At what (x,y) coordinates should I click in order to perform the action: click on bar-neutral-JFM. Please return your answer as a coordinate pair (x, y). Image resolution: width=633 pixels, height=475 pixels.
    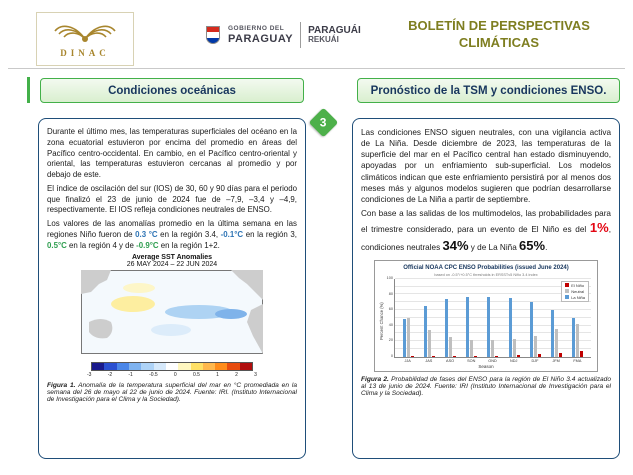
    Looking at the image, I should click on (556, 343).